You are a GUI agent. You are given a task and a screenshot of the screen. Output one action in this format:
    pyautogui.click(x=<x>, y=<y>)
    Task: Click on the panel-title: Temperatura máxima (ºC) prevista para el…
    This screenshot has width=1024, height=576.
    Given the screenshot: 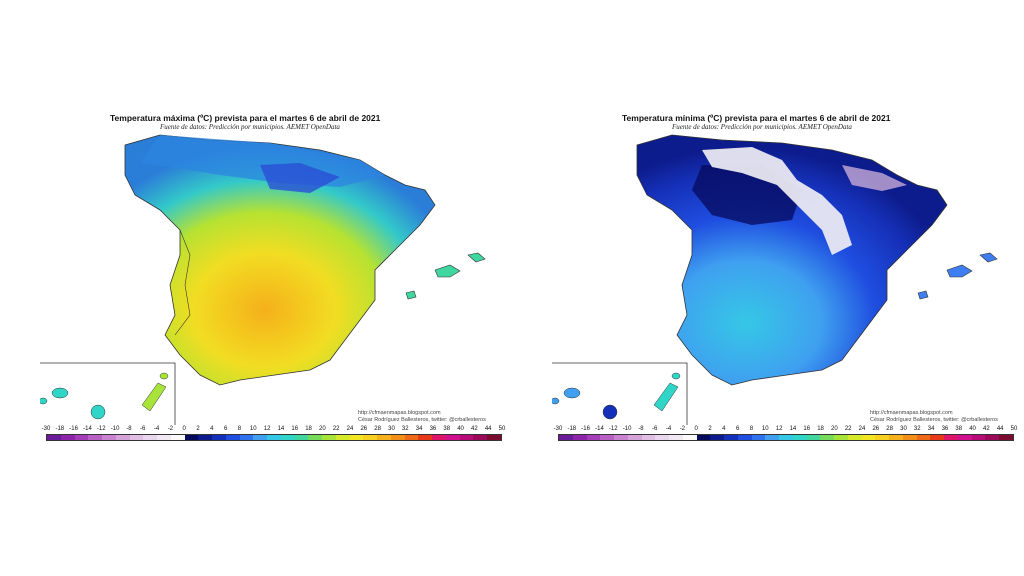 What is the action you would take?
    pyautogui.click(x=245, y=118)
    